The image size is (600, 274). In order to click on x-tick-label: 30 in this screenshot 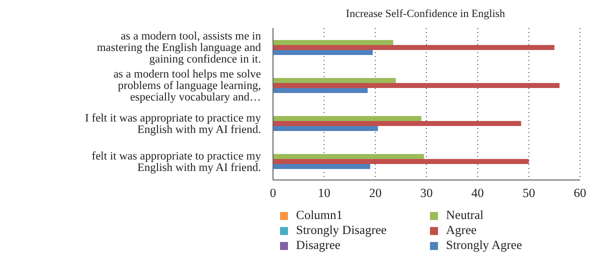, I will do `click(426, 193)`.